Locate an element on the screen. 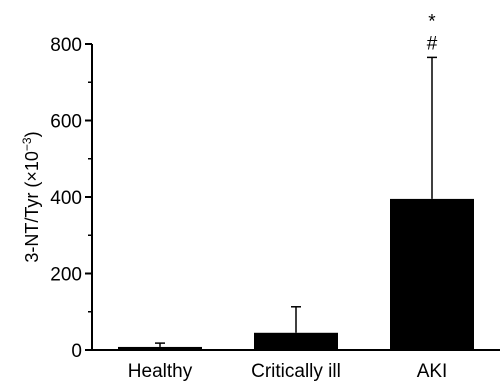 The height and width of the screenshot is (383, 504). annotation-symbol: # is located at coordinates (432, 43).